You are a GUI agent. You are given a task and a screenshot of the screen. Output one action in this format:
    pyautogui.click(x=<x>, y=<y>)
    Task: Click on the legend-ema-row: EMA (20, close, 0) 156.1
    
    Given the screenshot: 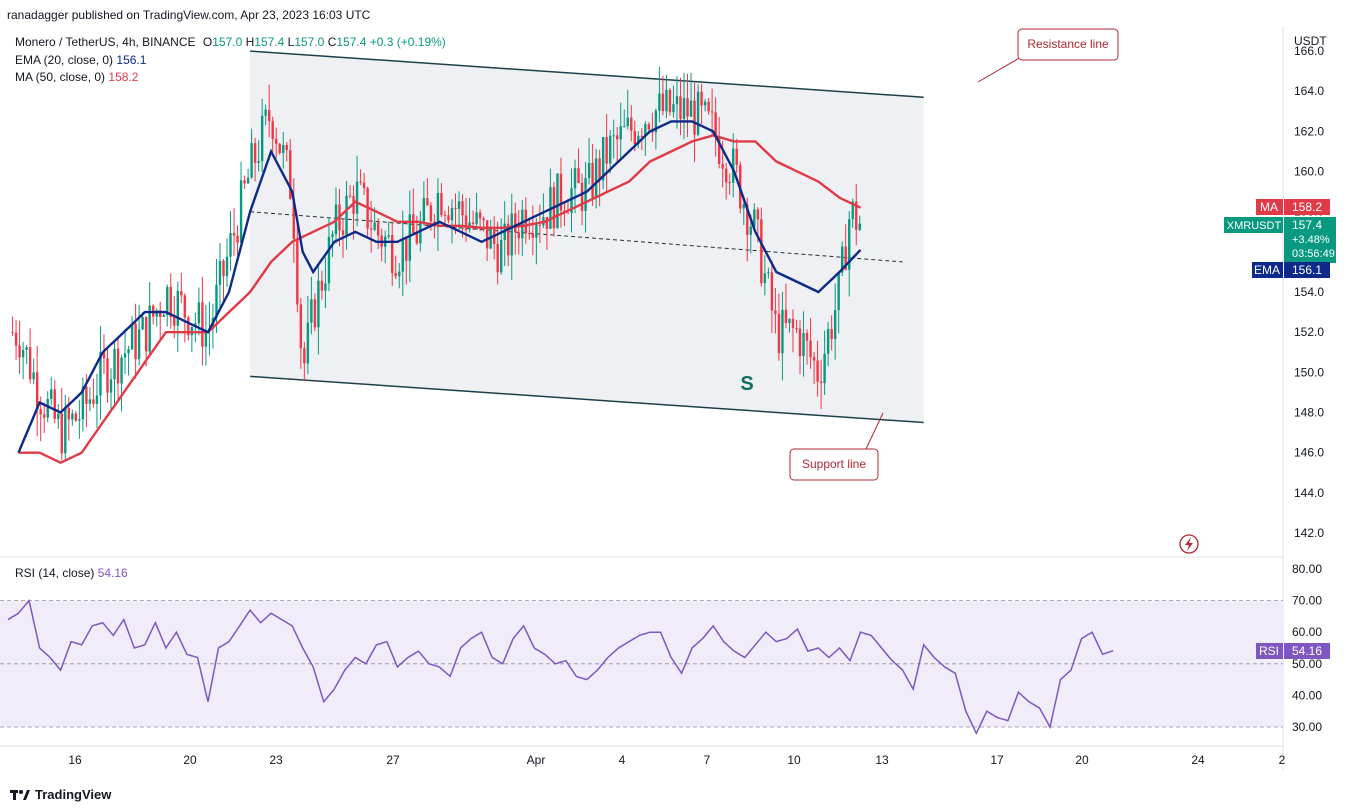 What is the action you would take?
    pyautogui.click(x=81, y=60)
    